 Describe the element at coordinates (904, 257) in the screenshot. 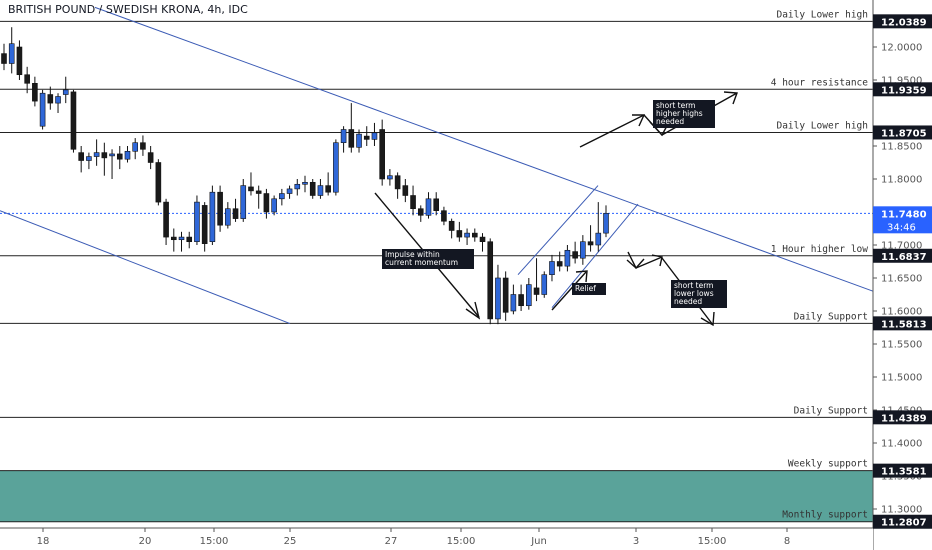

I see `level-price-label: 11.6837` at that location.